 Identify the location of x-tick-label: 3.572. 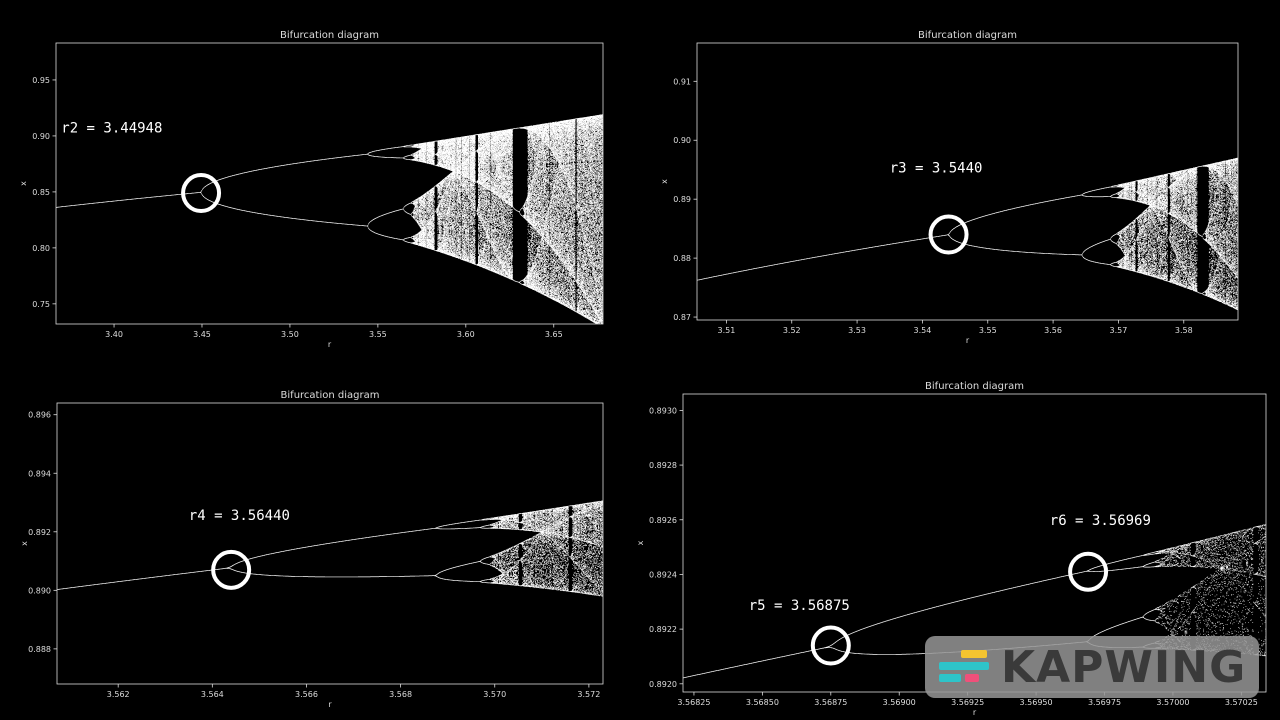
(588, 694).